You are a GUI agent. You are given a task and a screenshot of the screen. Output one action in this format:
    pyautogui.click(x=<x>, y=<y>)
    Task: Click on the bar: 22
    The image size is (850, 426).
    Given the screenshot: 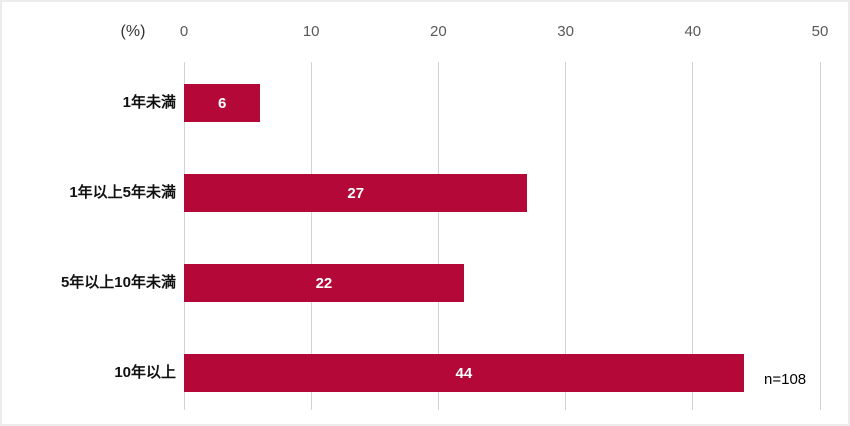 What is the action you would take?
    pyautogui.click(x=324, y=283)
    